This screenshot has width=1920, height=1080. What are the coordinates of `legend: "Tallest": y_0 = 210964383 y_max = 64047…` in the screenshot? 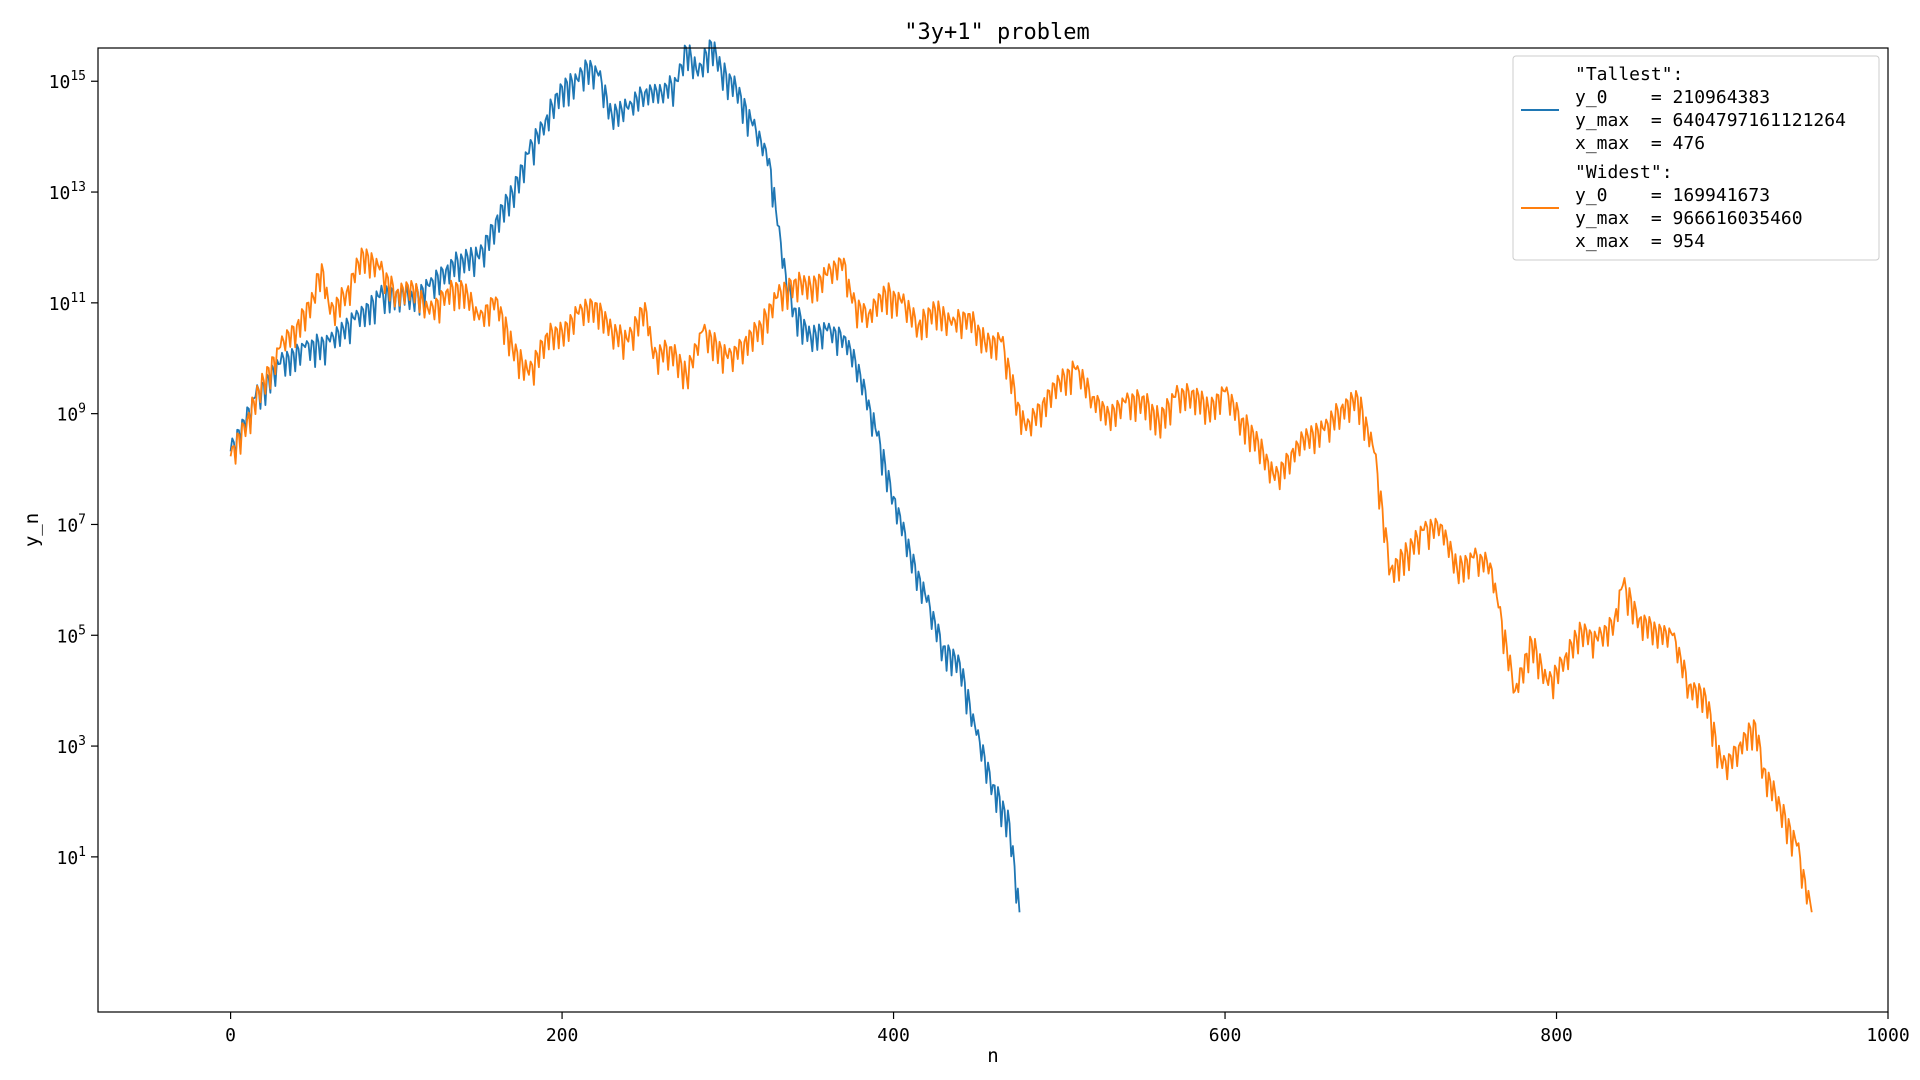 It's located at (1696, 158).